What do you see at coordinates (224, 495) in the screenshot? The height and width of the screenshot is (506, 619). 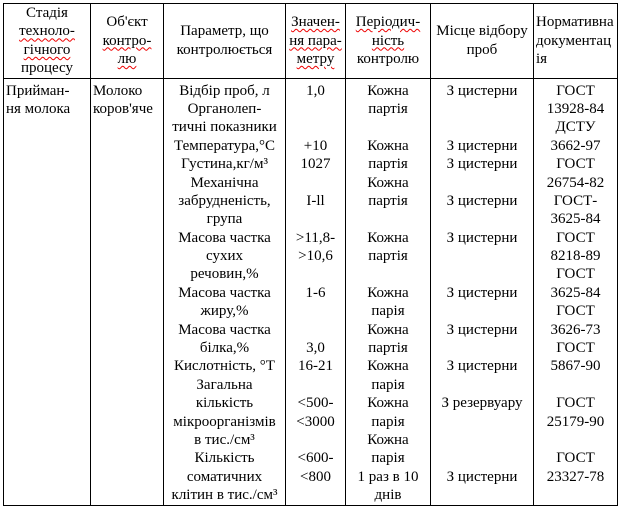 I see `cell-line: клітин в тис./см³` at bounding box center [224, 495].